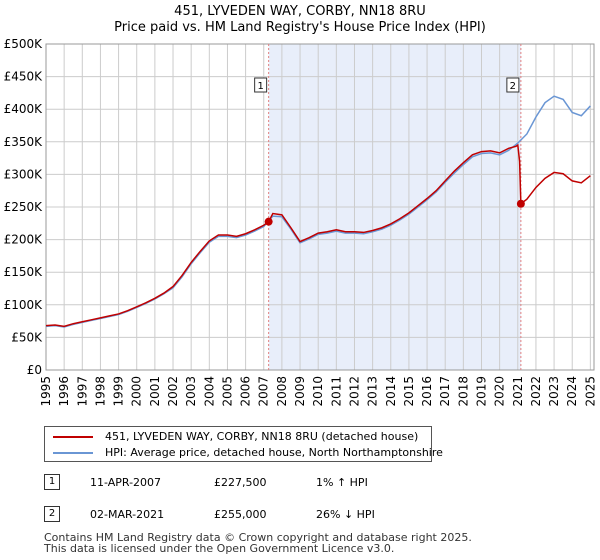 This screenshot has width=600, height=560. Describe the element at coordinates (342, 482) in the screenshot. I see `sale-hpi-diff: 1% ↑ HPI` at that location.